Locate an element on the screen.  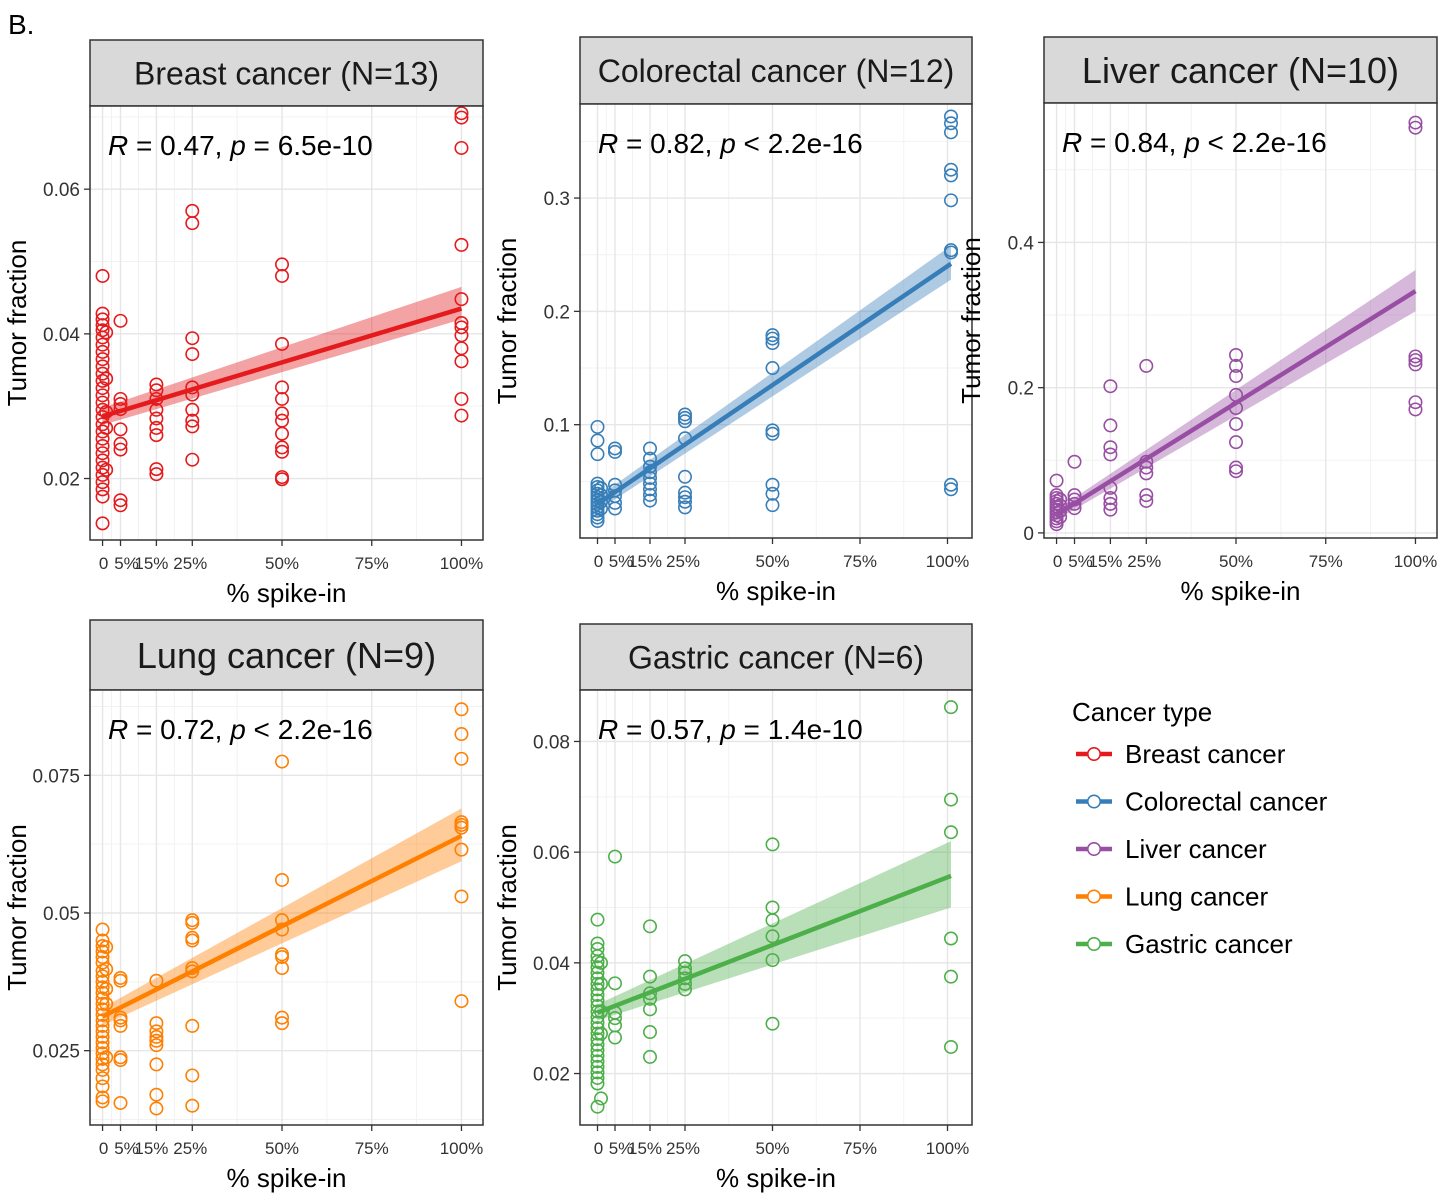
figure-label: B. is located at coordinates (21, 24).